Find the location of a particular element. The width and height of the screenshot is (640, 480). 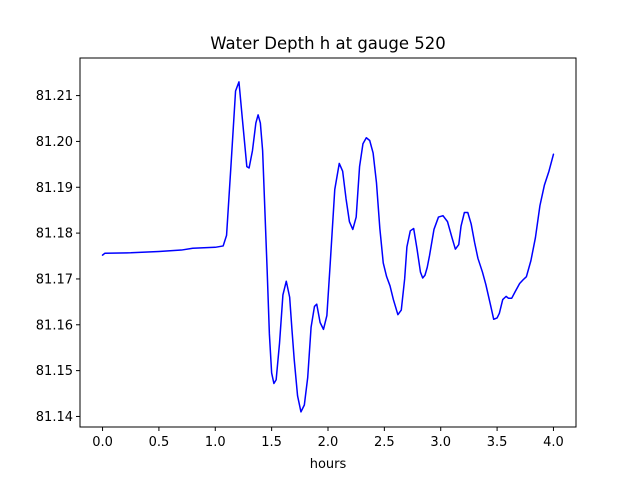

y-tick-label: 81.17 is located at coordinates (54, 279).